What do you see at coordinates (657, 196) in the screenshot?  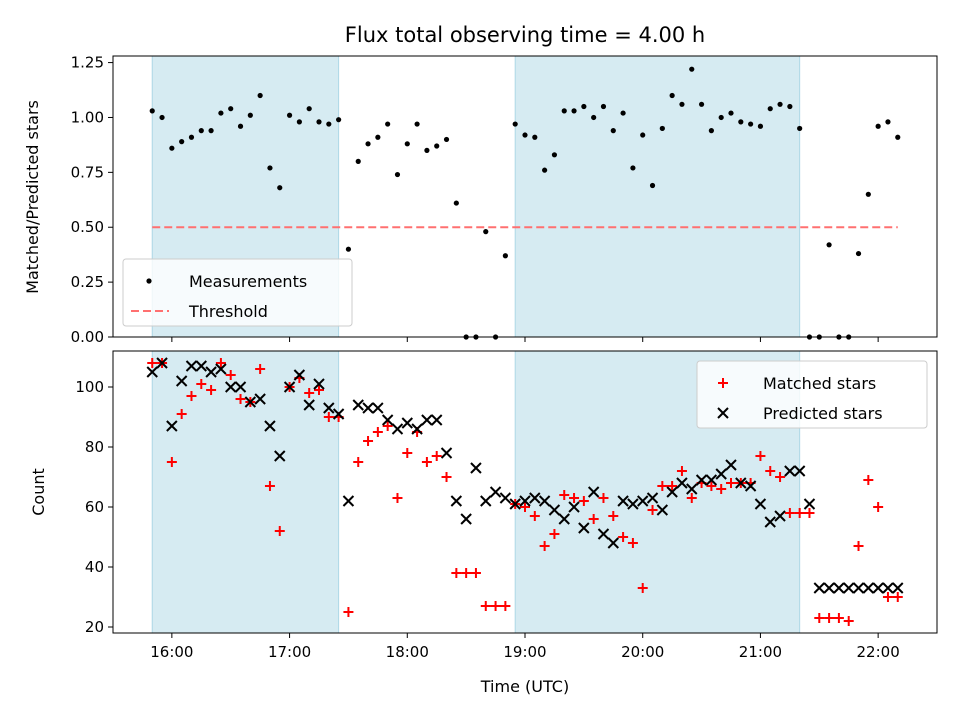 I see `top-shaded-interval` at bounding box center [657, 196].